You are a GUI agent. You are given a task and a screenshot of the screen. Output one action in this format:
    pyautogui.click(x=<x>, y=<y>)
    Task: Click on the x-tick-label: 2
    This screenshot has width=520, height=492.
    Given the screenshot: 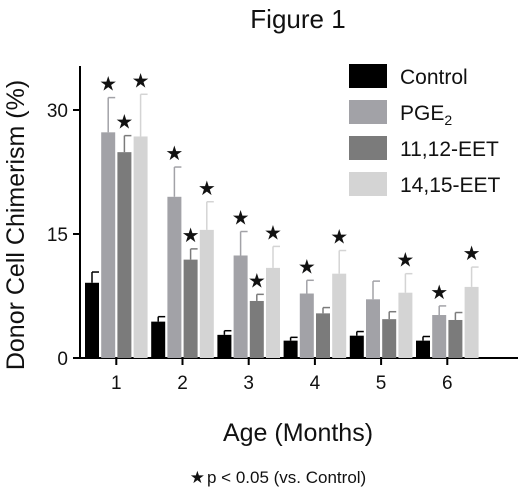 What is the action you would take?
    pyautogui.click(x=182, y=383)
    